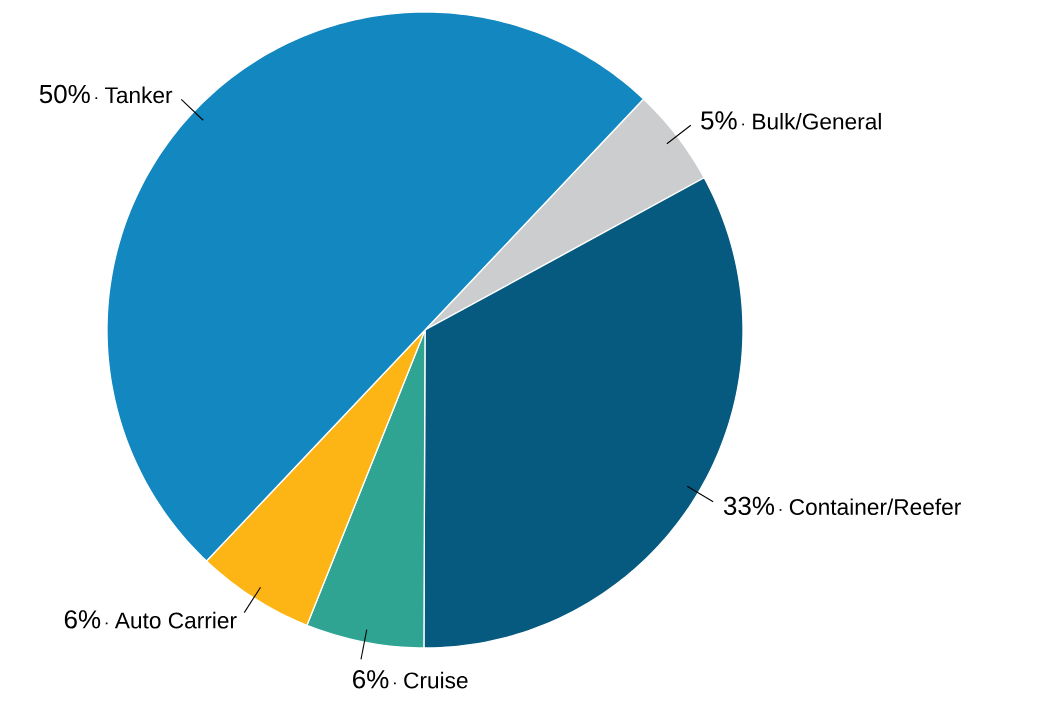  I want to click on slice-label: Container/Reefer, so click(875, 507).